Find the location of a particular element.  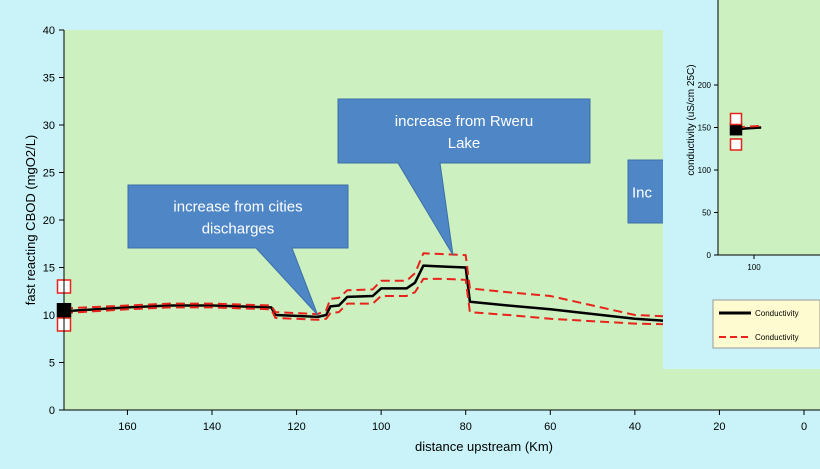

x-tick-label: 120 is located at coordinates (296, 427).